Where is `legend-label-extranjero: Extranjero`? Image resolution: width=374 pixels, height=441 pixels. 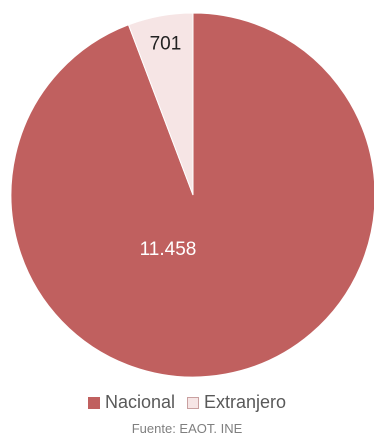 legend-label-extranjero: Extranjero is located at coordinates (245, 402).